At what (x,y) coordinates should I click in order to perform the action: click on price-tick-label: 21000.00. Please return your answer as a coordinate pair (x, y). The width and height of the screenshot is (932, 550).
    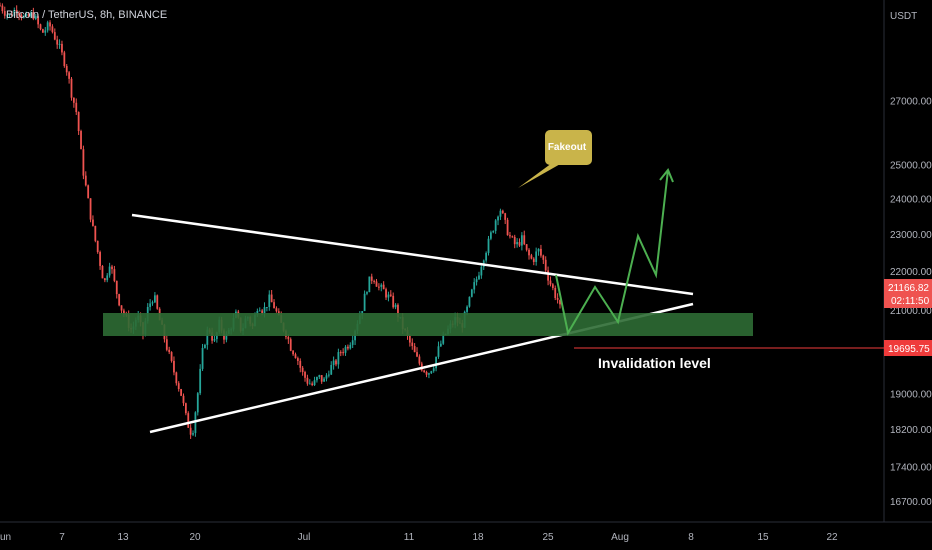
    Looking at the image, I should click on (911, 311).